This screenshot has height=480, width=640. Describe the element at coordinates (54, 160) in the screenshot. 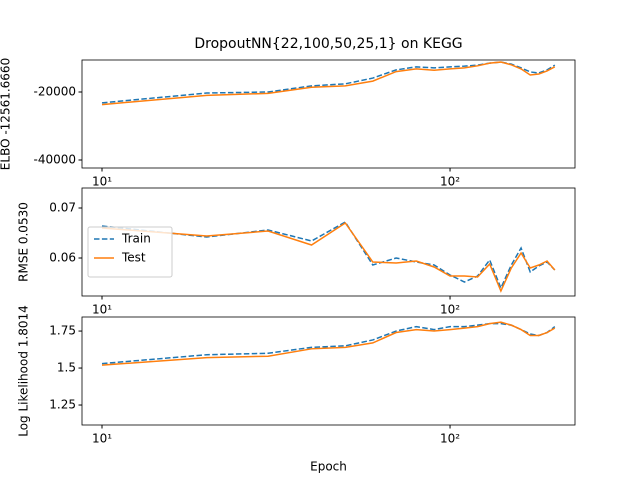

I see `y-tick-label: -40000` at that location.